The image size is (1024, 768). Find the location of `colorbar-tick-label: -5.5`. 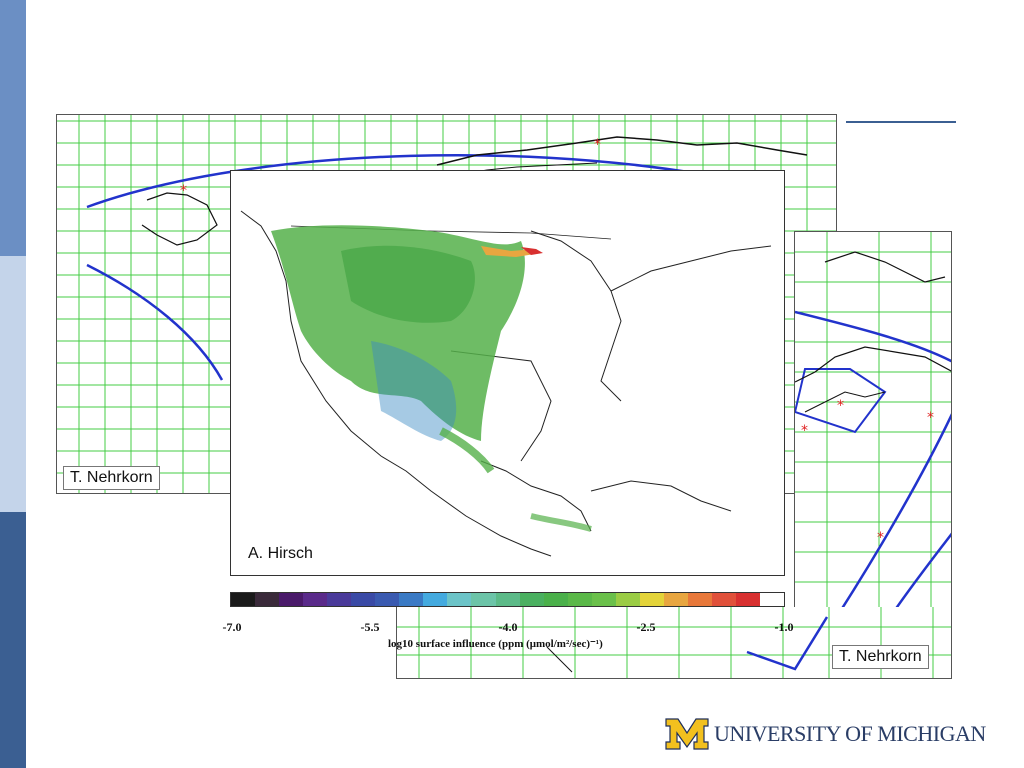

colorbar-tick-label: -5.5 is located at coordinates (370, 627).